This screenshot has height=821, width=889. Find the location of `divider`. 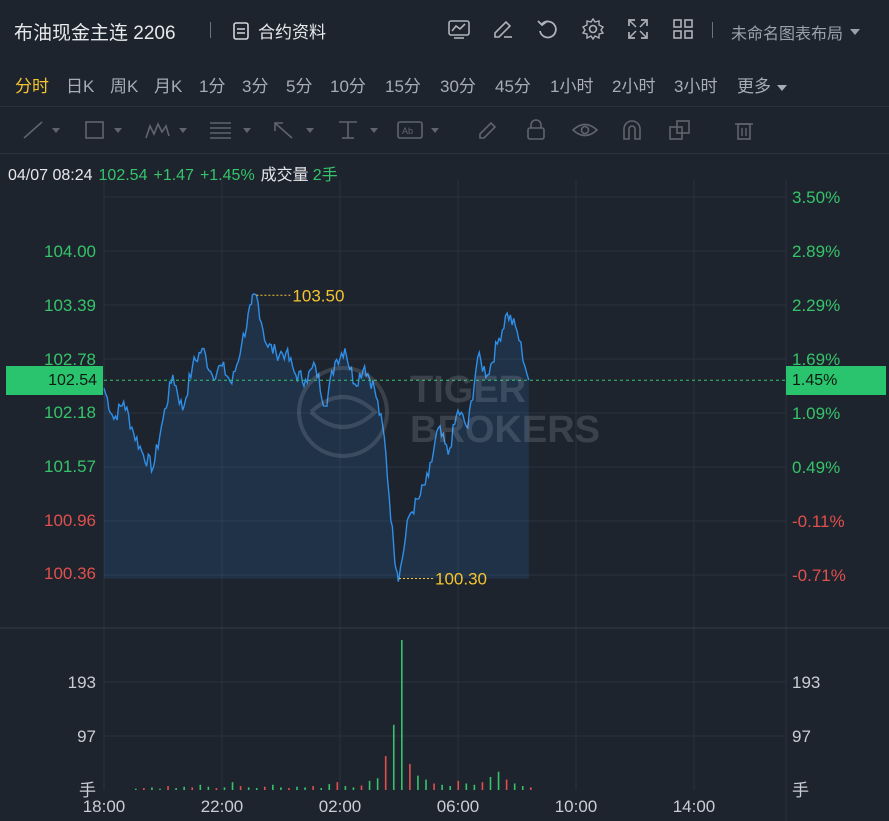

divider is located at coordinates (712, 30).